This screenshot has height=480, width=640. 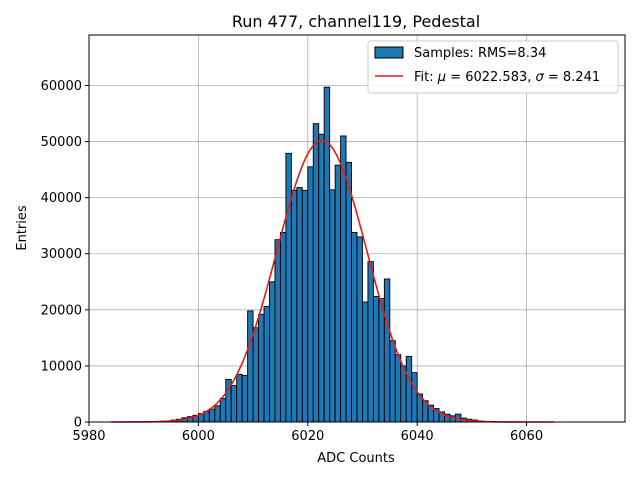 What do you see at coordinates (490, 77) in the screenshot?
I see `legend-fit-mid: = 6022.583,` at bounding box center [490, 77].